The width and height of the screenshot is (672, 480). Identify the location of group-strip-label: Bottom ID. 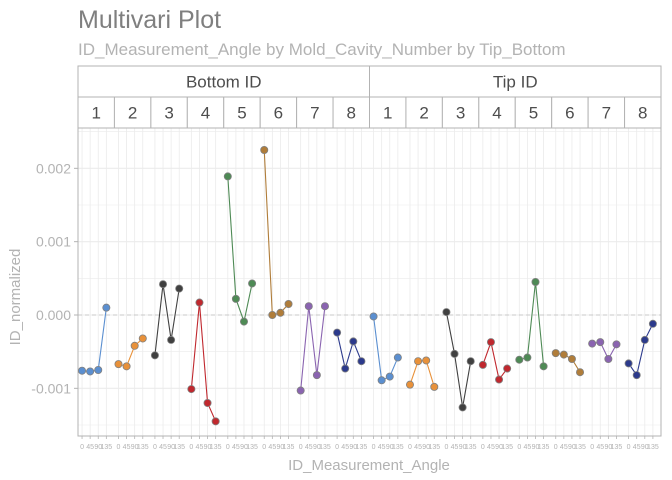
(224, 82).